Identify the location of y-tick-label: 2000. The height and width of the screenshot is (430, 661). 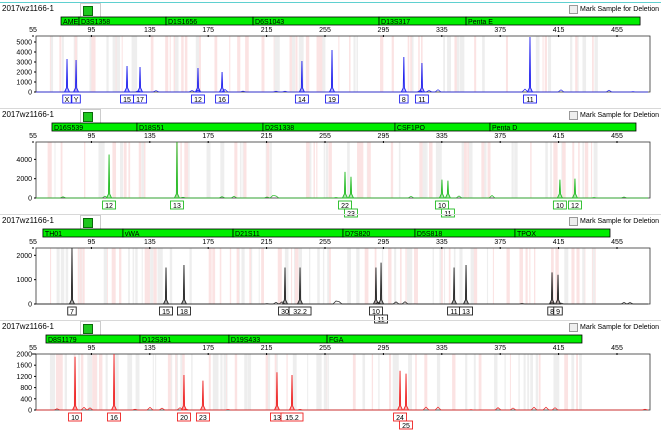
(24, 355).